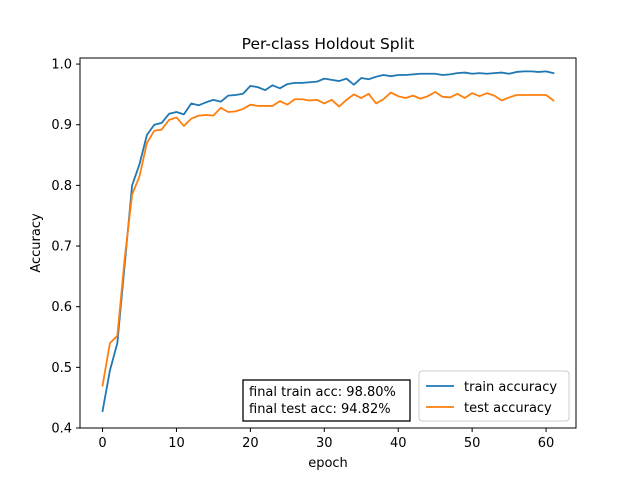  What do you see at coordinates (546, 443) in the screenshot?
I see `x-tick-label: 60` at bounding box center [546, 443].